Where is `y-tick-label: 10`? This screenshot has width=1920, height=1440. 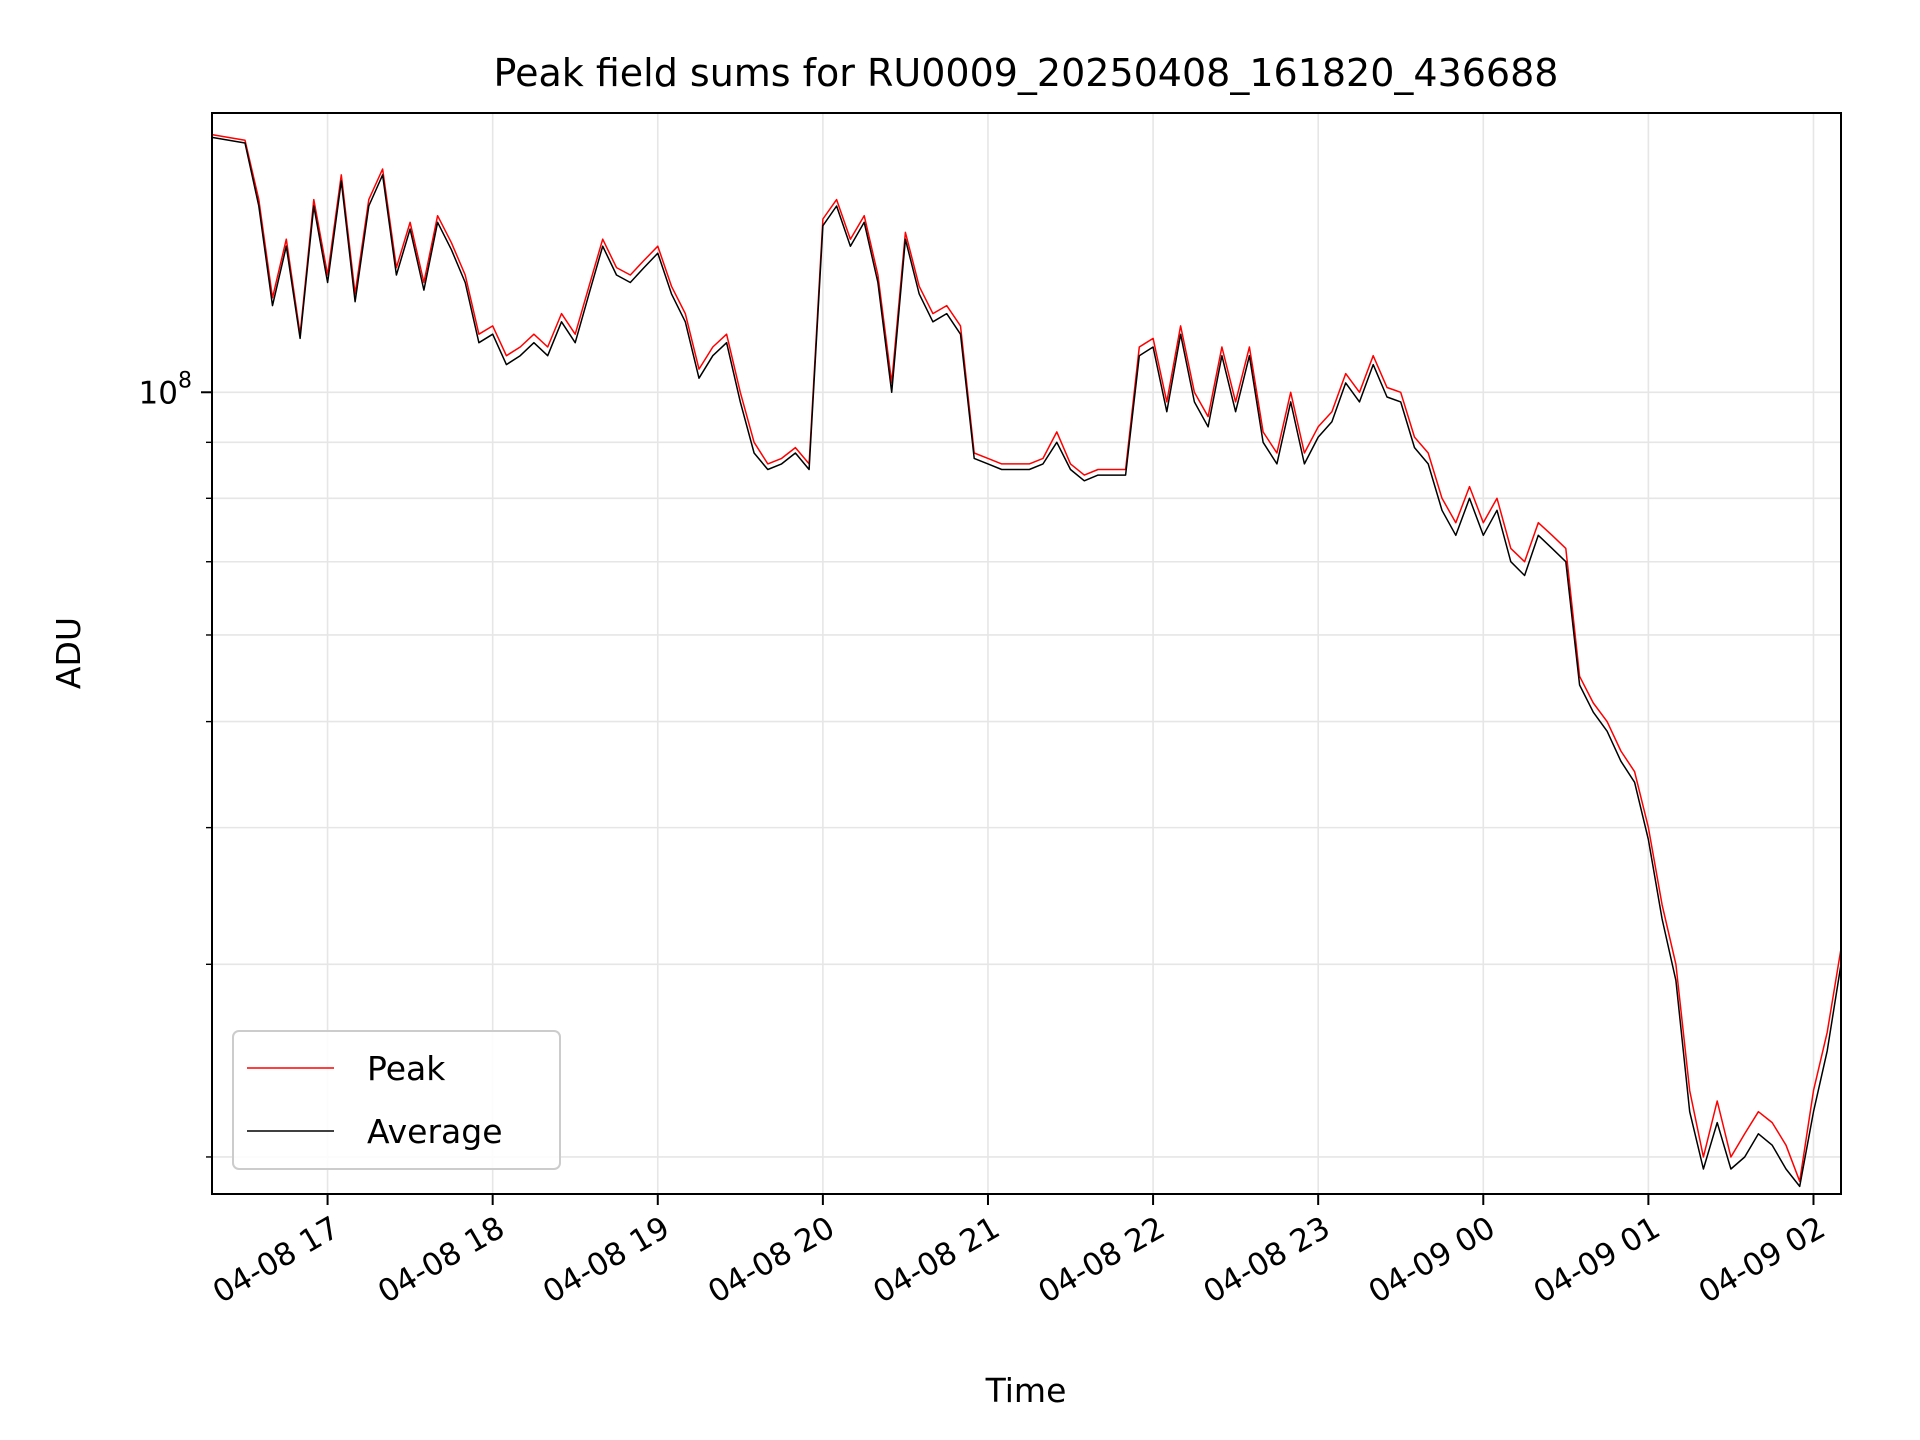 y-tick-label: 10 is located at coordinates (158, 393).